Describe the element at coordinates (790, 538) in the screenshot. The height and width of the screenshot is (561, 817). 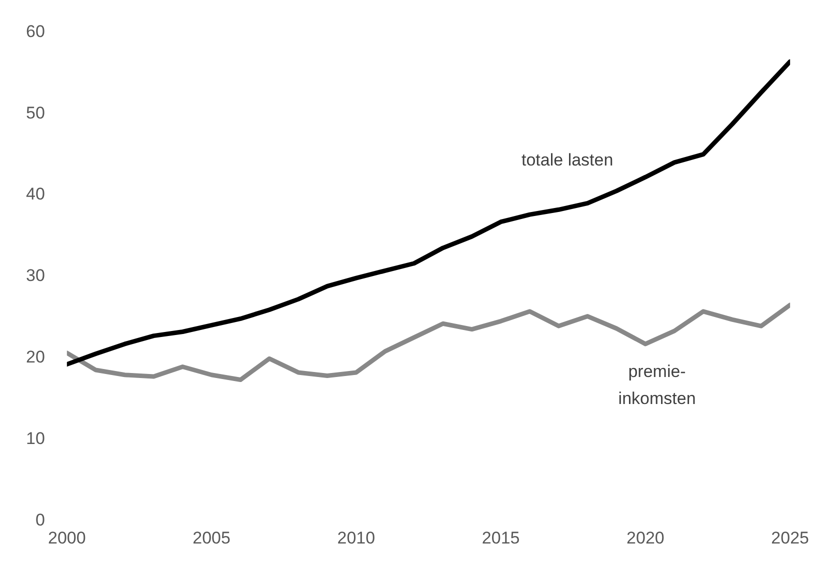
I see `x-tick-label: 2025` at that location.